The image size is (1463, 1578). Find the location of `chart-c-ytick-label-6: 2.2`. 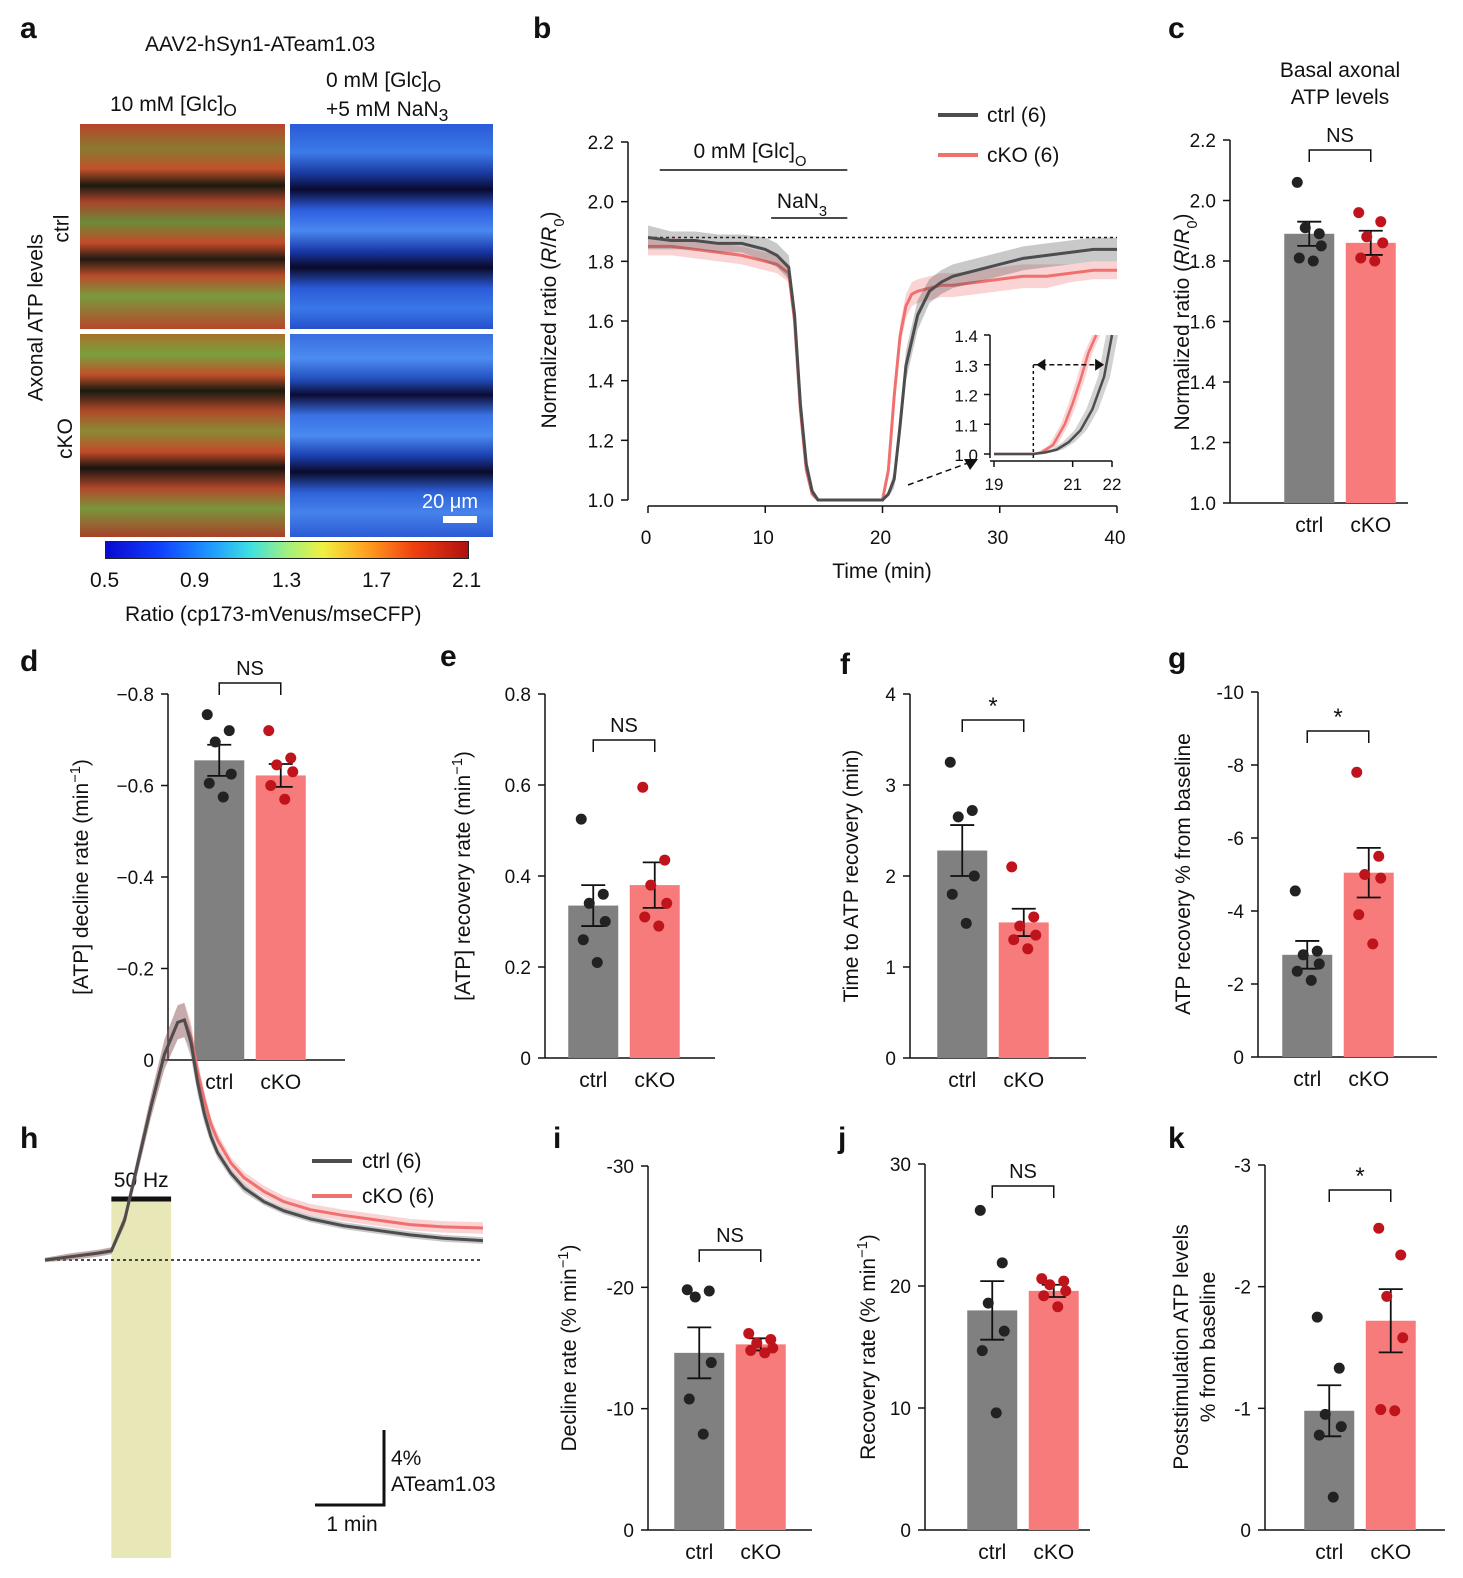

chart-c-ytick-label-6: 2.2 is located at coordinates (1203, 141).